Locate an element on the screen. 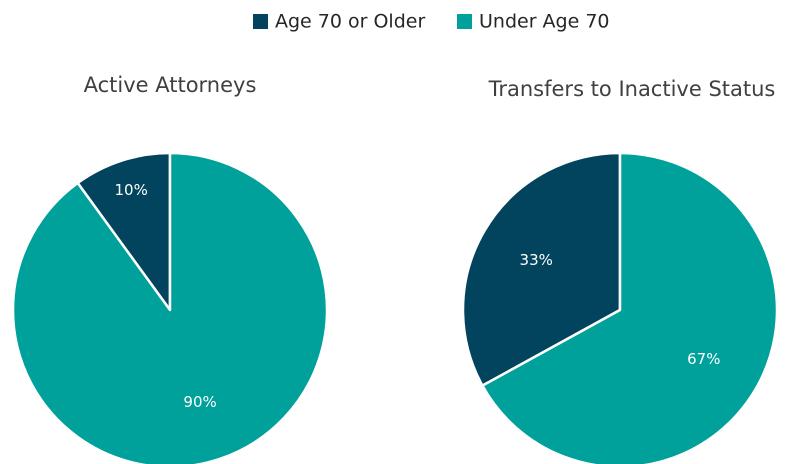 The height and width of the screenshot is (464, 797). data-label: 67% is located at coordinates (703, 359).